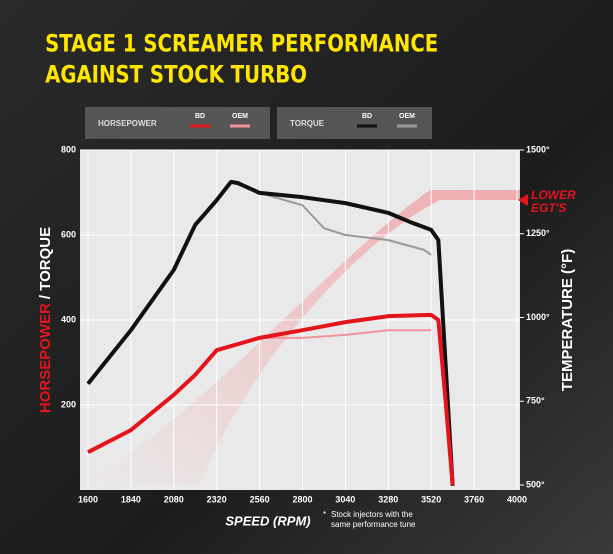  Describe the element at coordinates (45, 358) in the screenshot. I see `y-axis-label-part: HORSEPOWER` at that location.